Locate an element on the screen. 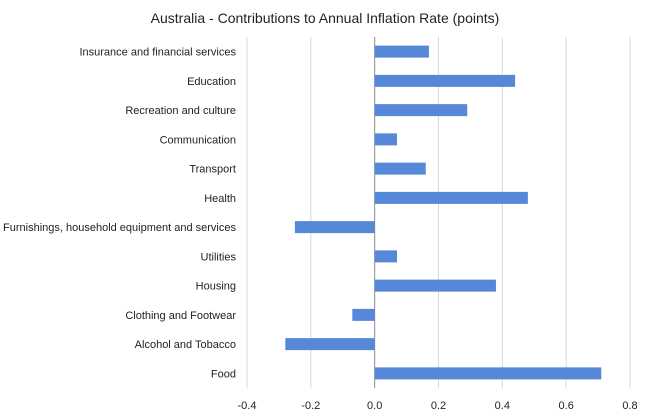 The height and width of the screenshot is (418, 650). category-label: Education is located at coordinates (211, 82).